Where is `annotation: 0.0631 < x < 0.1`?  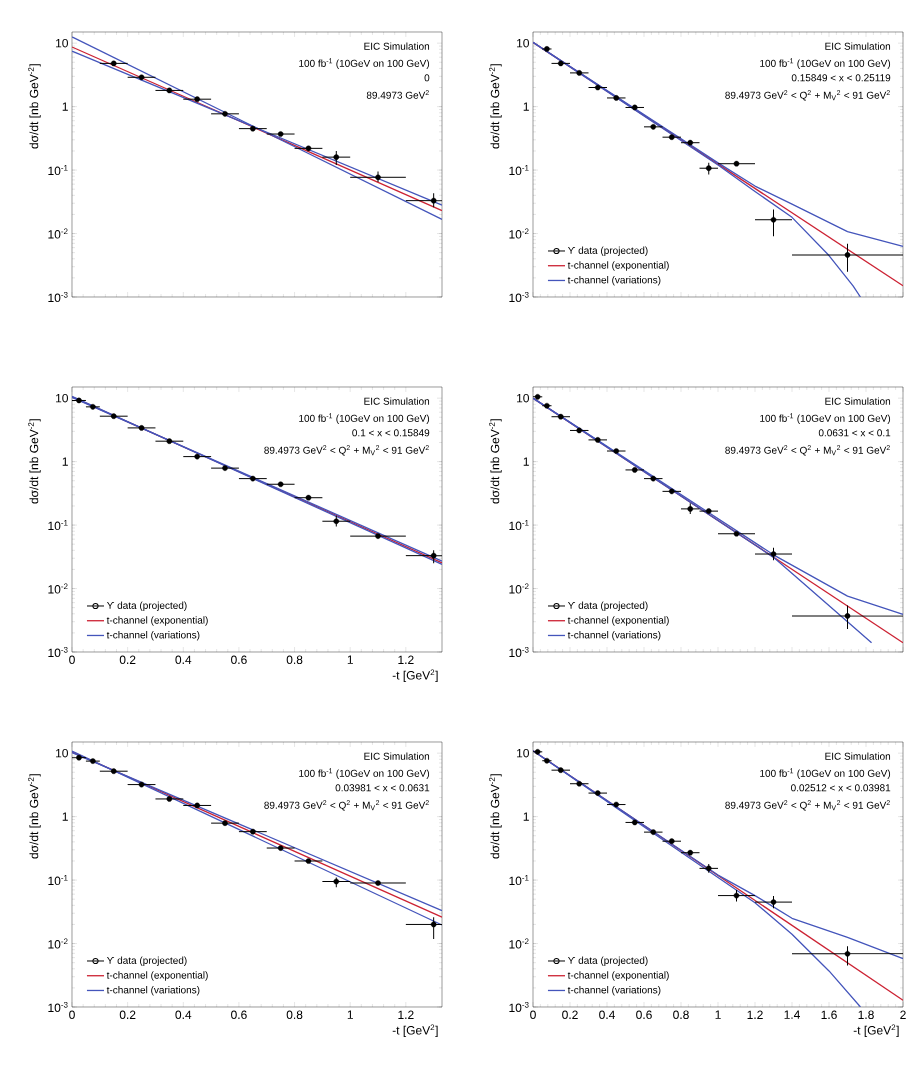
annotation: 0.0631 < x < 0.1 is located at coordinates (854, 433).